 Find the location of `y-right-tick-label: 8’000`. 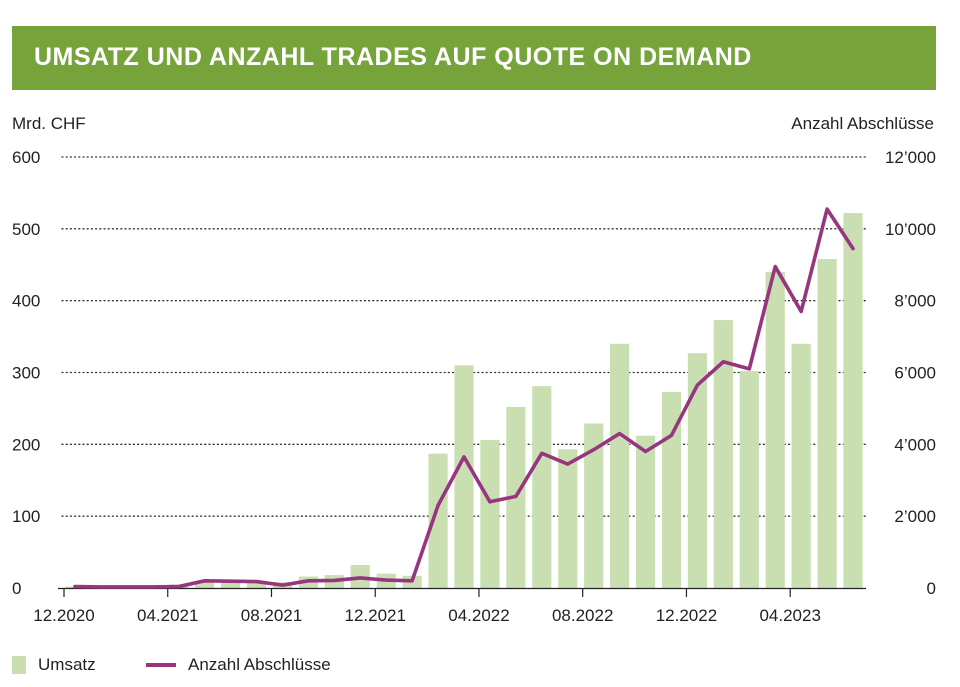

y-right-tick-label: 8’000 is located at coordinates (915, 301).